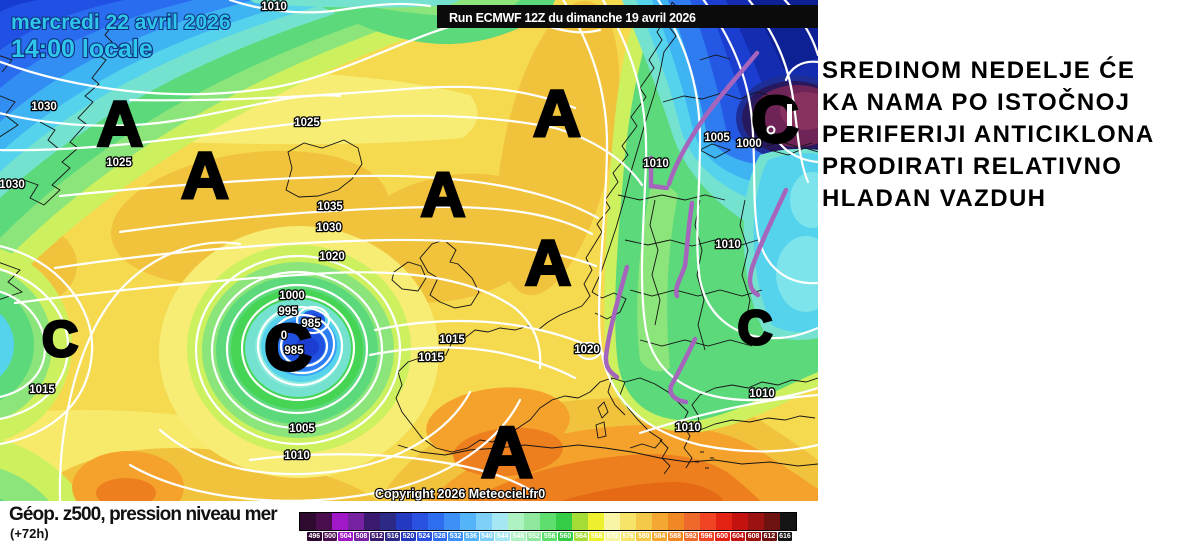 The image size is (1200, 546). I want to click on svg-text: 1035, so click(330, 207).